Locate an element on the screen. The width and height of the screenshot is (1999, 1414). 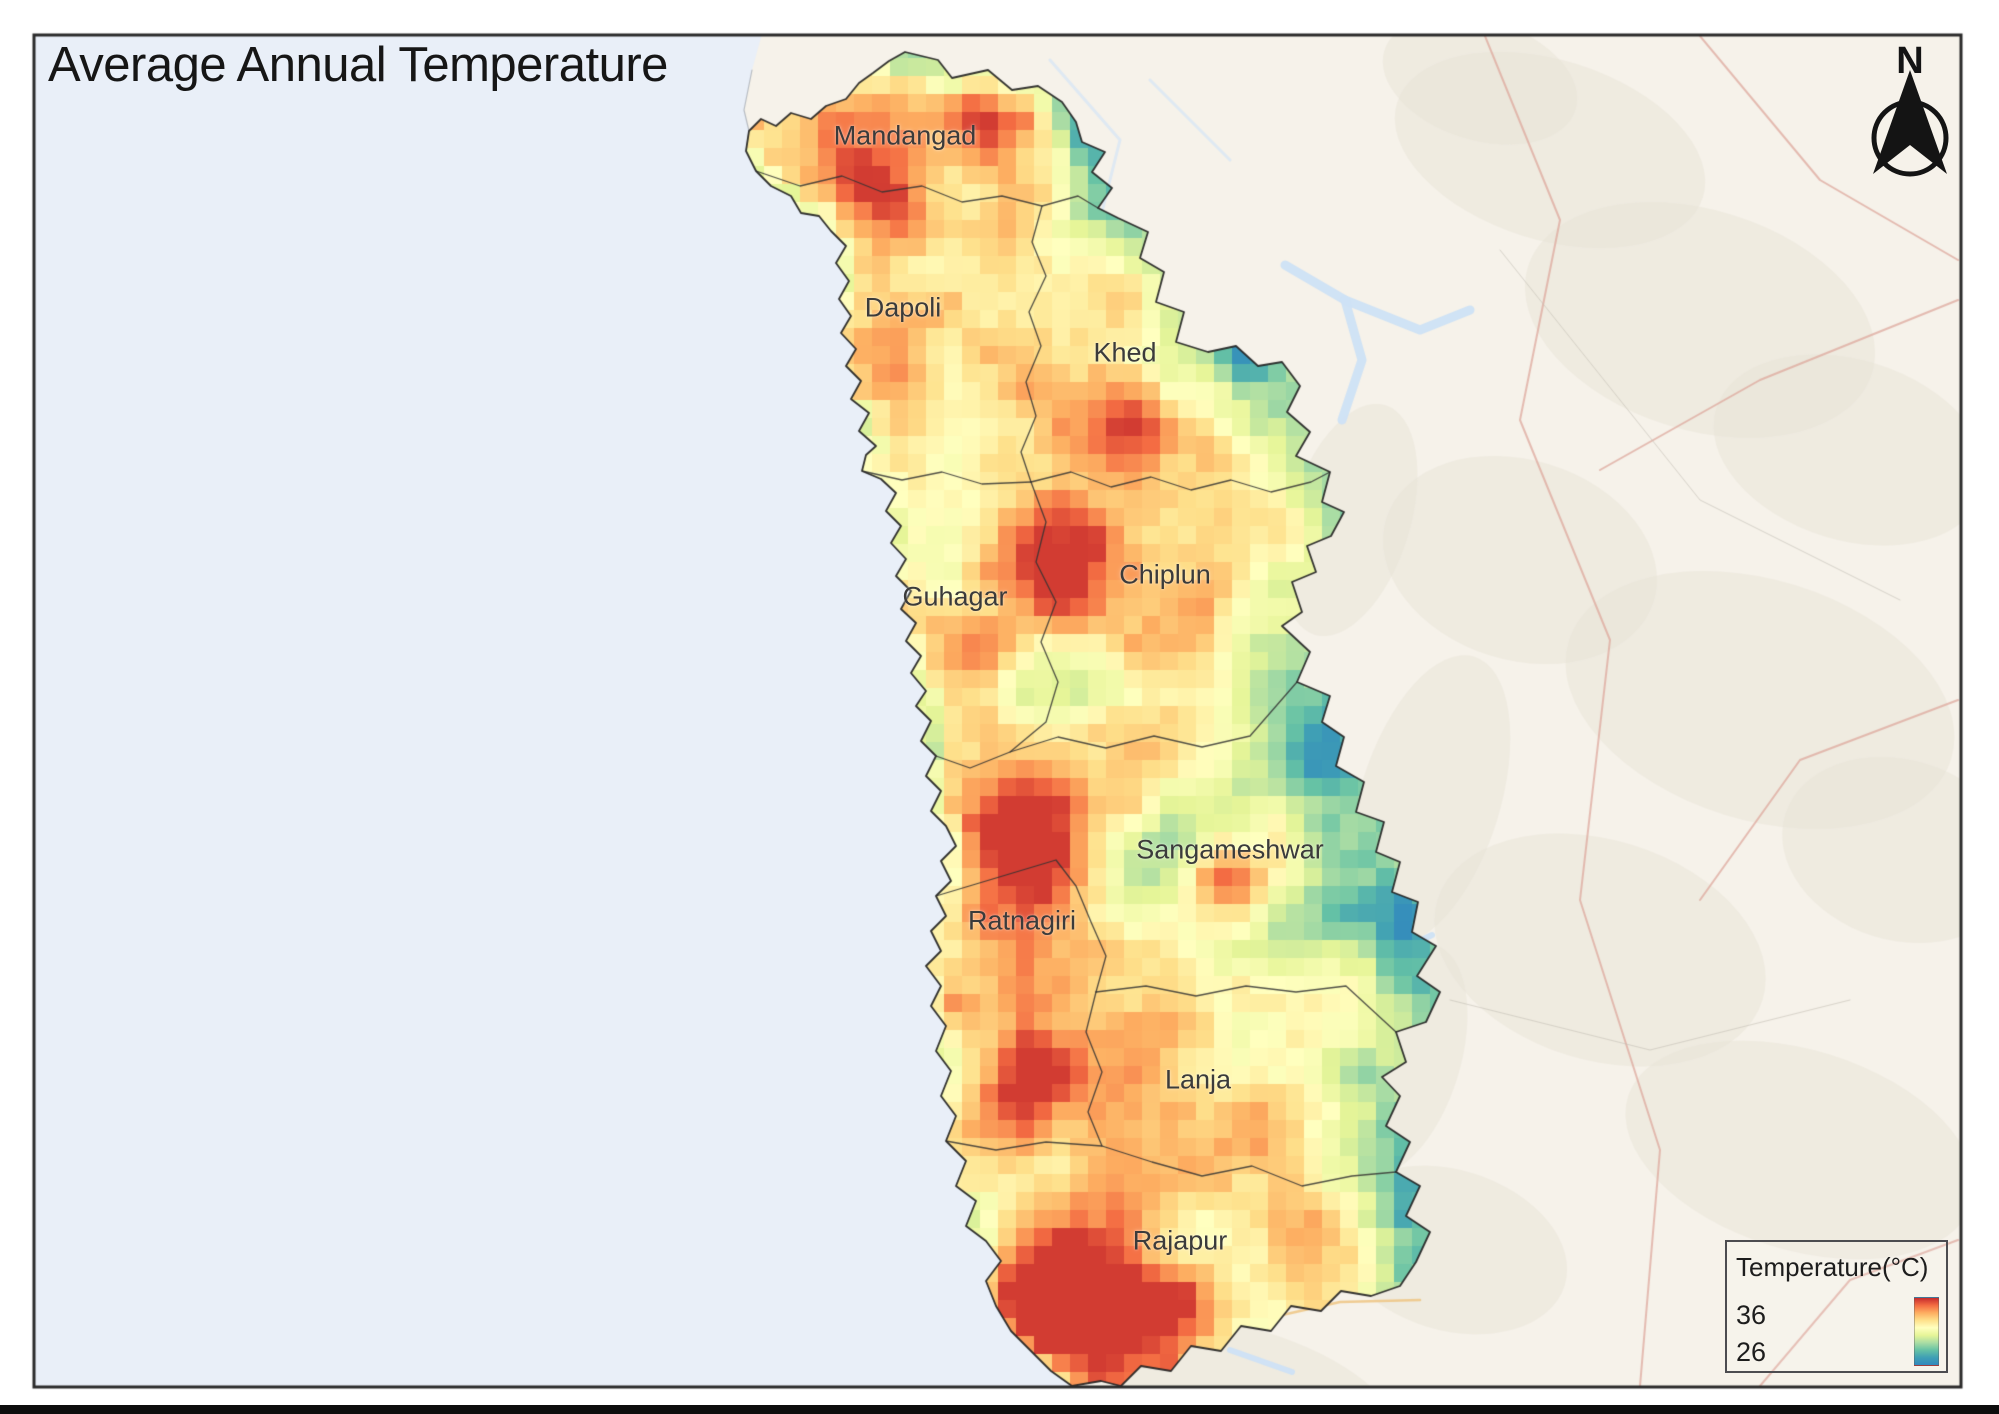
taluka-label-sangameshwar: Sangameshwar is located at coordinates (1230, 849).